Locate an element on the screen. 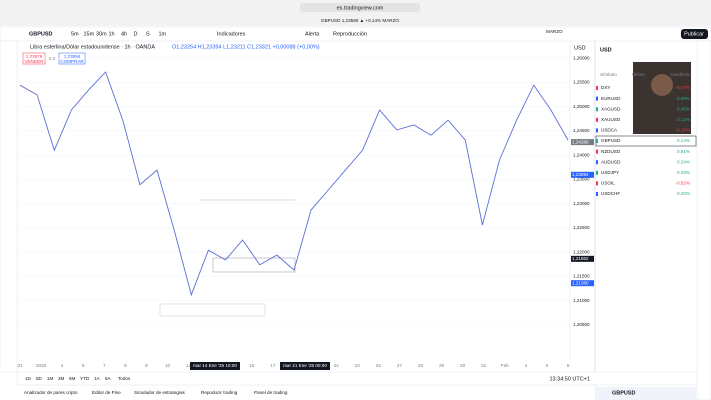  watchlist-change: -0.10% is located at coordinates (682, 130).